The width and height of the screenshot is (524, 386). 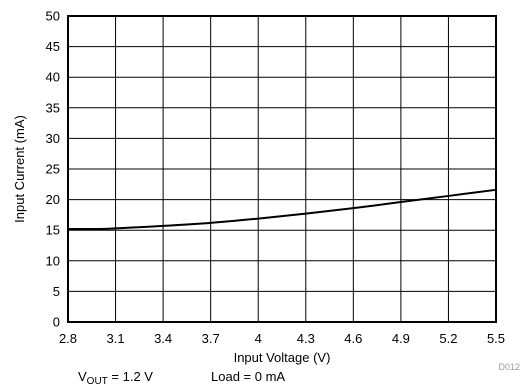 What do you see at coordinates (448, 338) in the screenshot?
I see `x-tick-label: 5.2` at bounding box center [448, 338].